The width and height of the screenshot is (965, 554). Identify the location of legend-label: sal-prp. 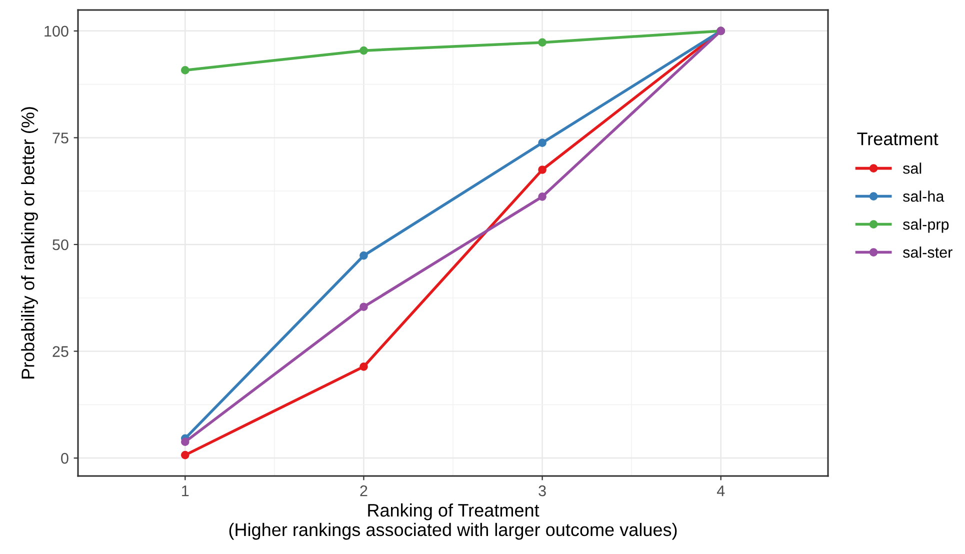
(926, 225).